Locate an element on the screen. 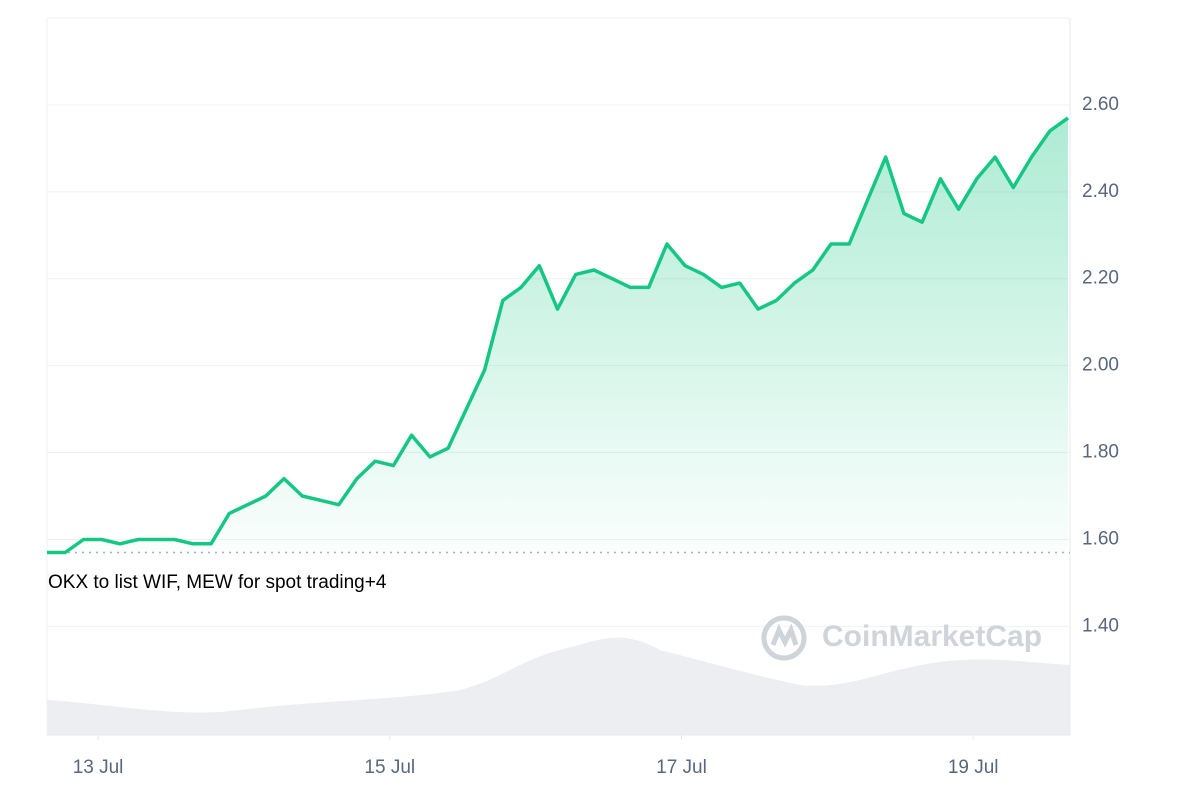 The height and width of the screenshot is (800, 1200). y-tick-label: 1.60 is located at coordinates (1100, 538).